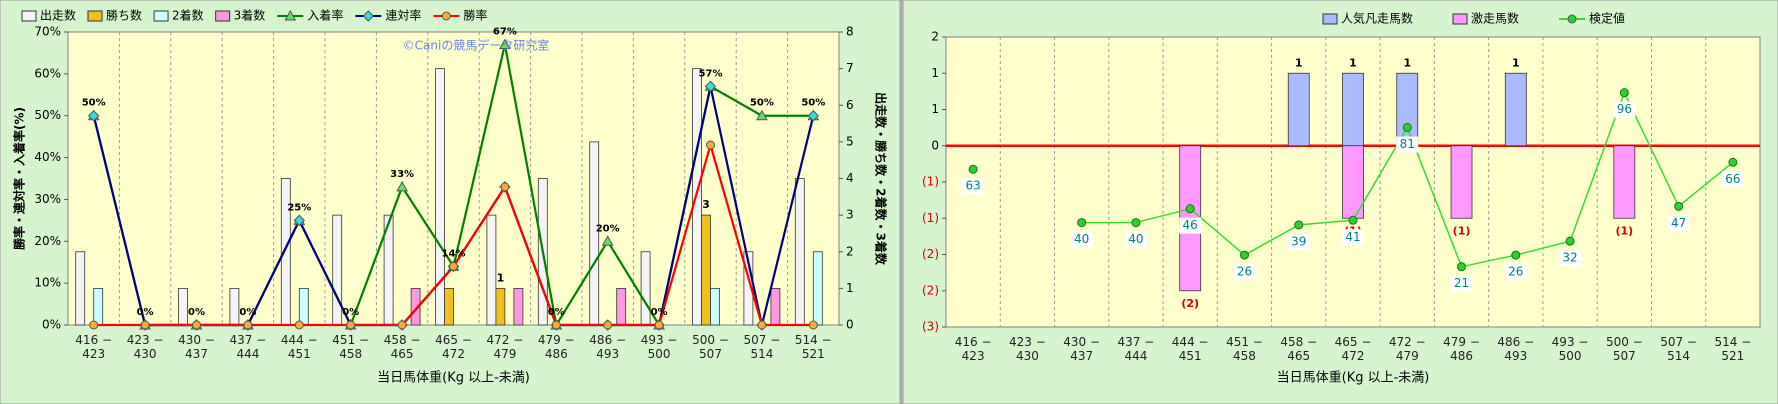  I want to click on value-label: 50%, so click(762, 103).